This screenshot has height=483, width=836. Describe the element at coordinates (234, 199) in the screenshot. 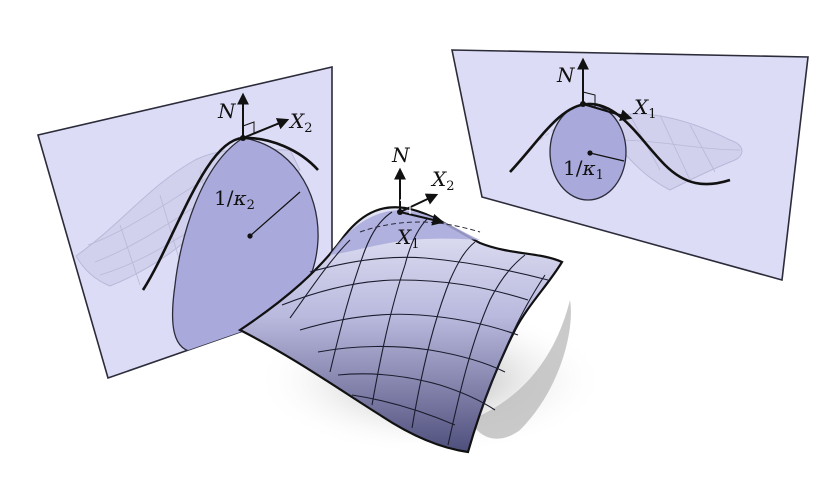

I see `left-radius-label: 1/κ2` at that location.